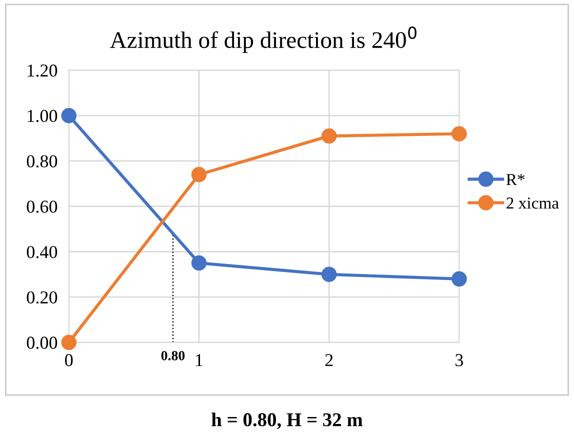 This screenshot has height=439, width=574. Describe the element at coordinates (460, 360) in the screenshot. I see `x-tick-label: 3` at that location.